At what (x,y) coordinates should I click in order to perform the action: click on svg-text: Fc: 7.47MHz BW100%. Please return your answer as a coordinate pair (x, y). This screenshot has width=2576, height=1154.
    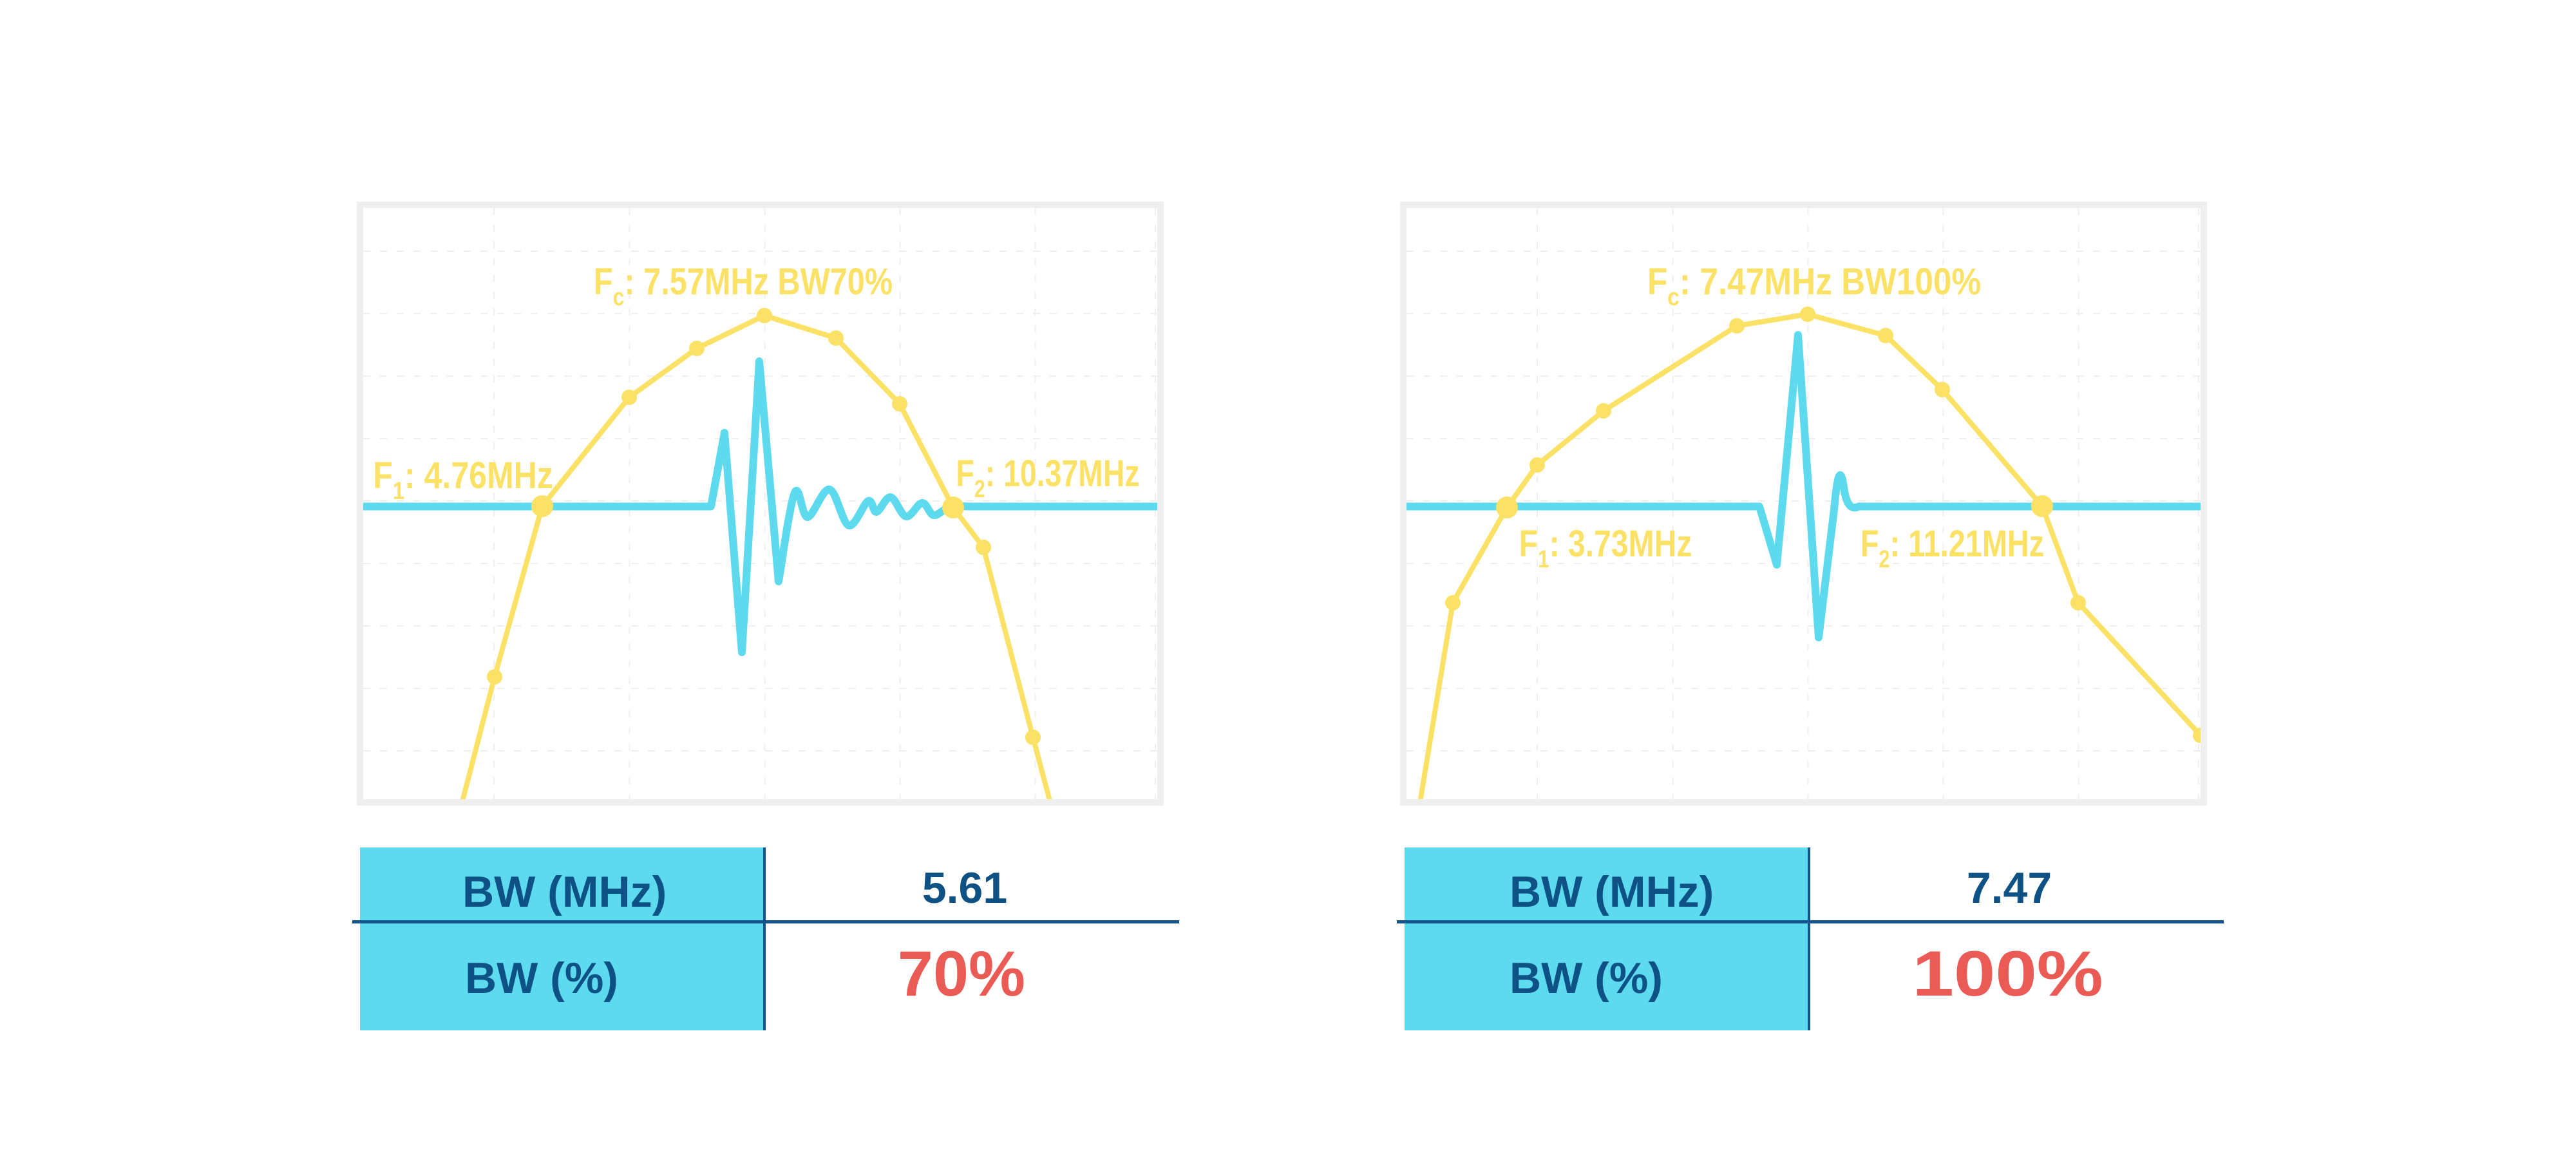
    Looking at the image, I should click on (1814, 285).